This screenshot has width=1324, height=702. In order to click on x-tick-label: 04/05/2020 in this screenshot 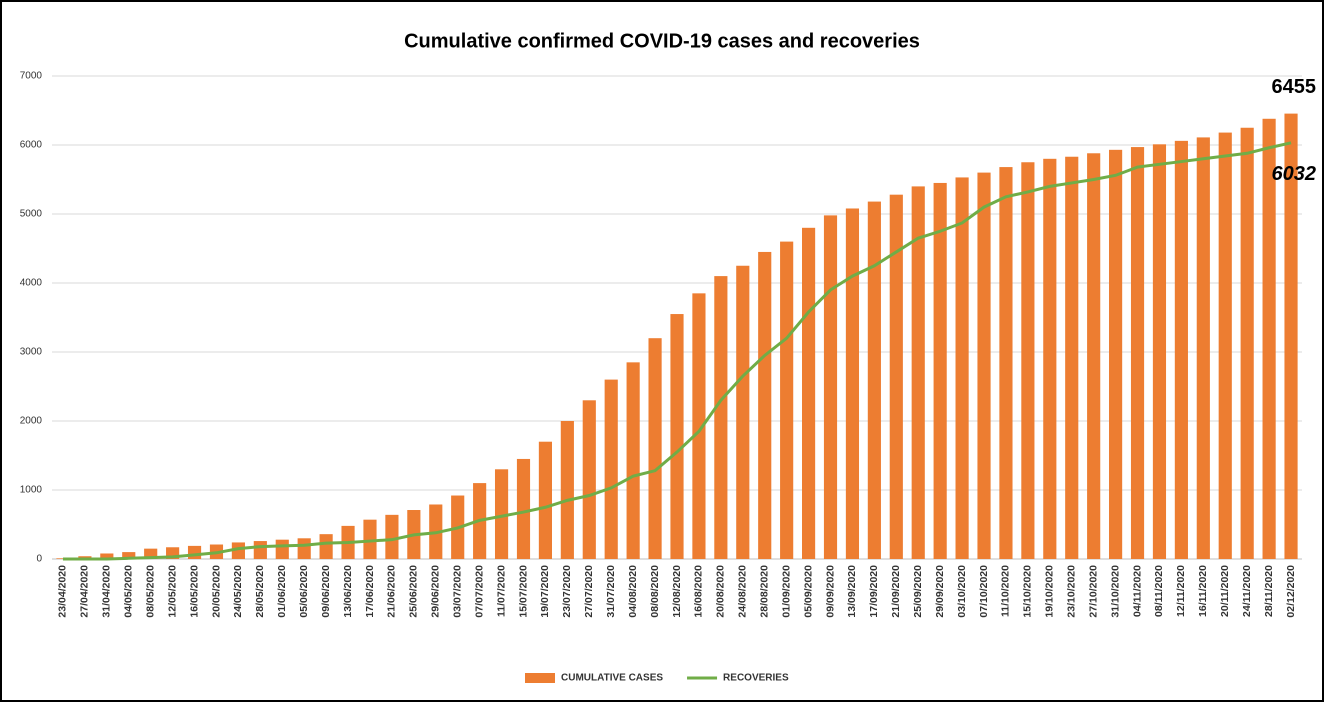, I will do `click(129, 591)`.